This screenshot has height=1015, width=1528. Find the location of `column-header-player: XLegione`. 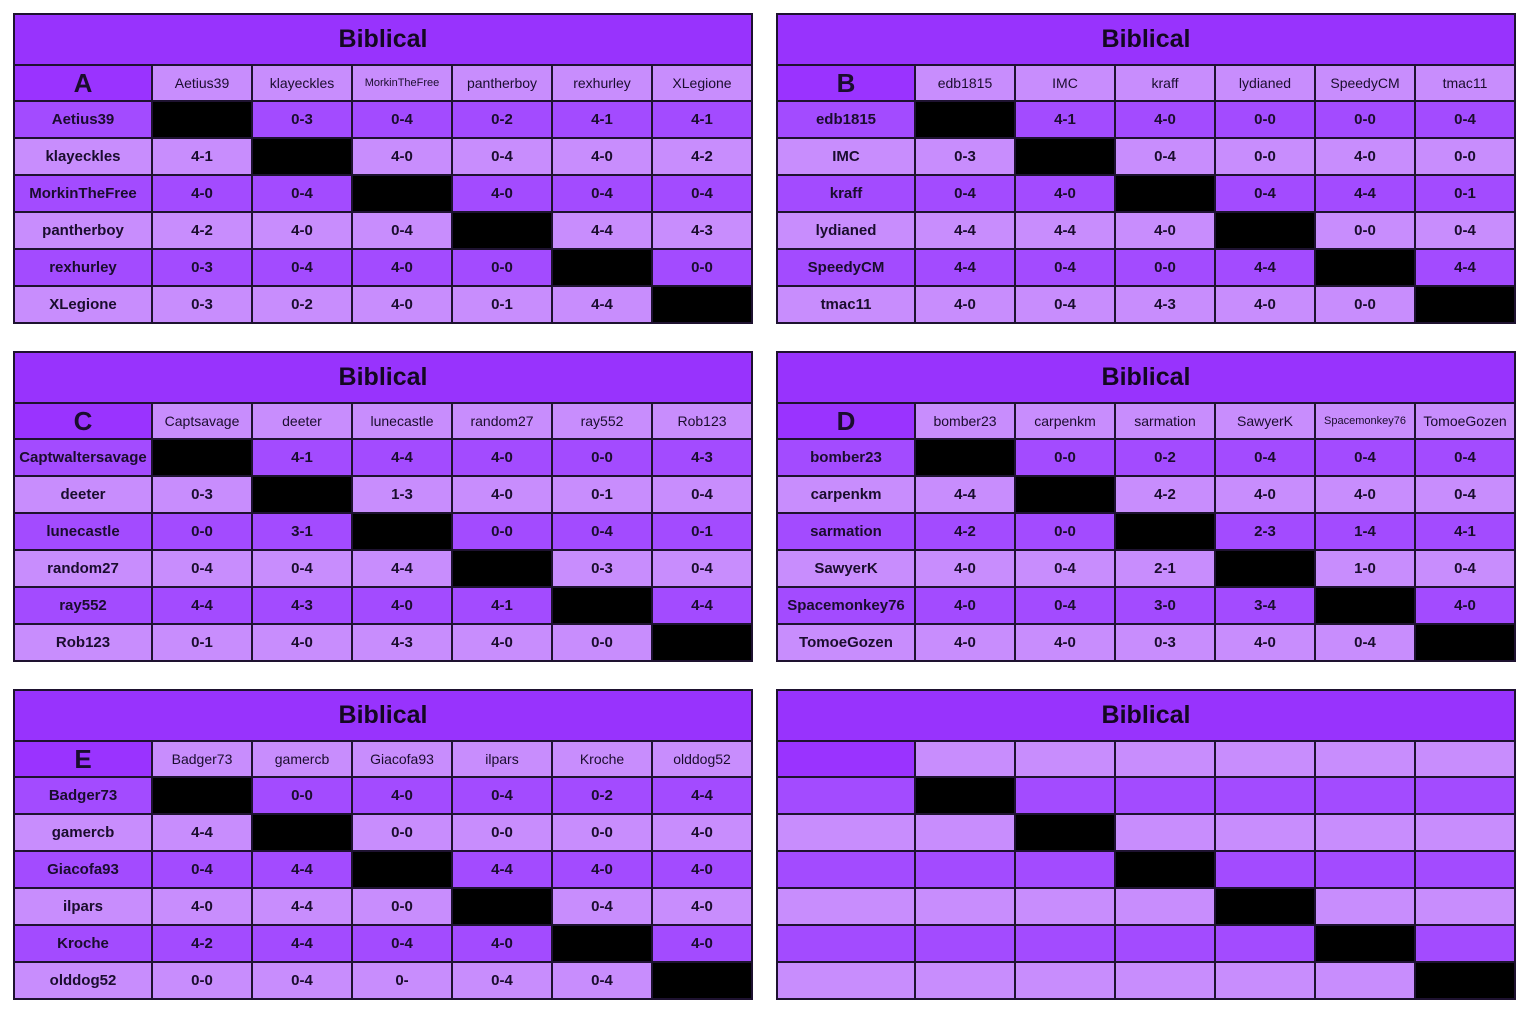

column-header-player: XLegione is located at coordinates (702, 83).